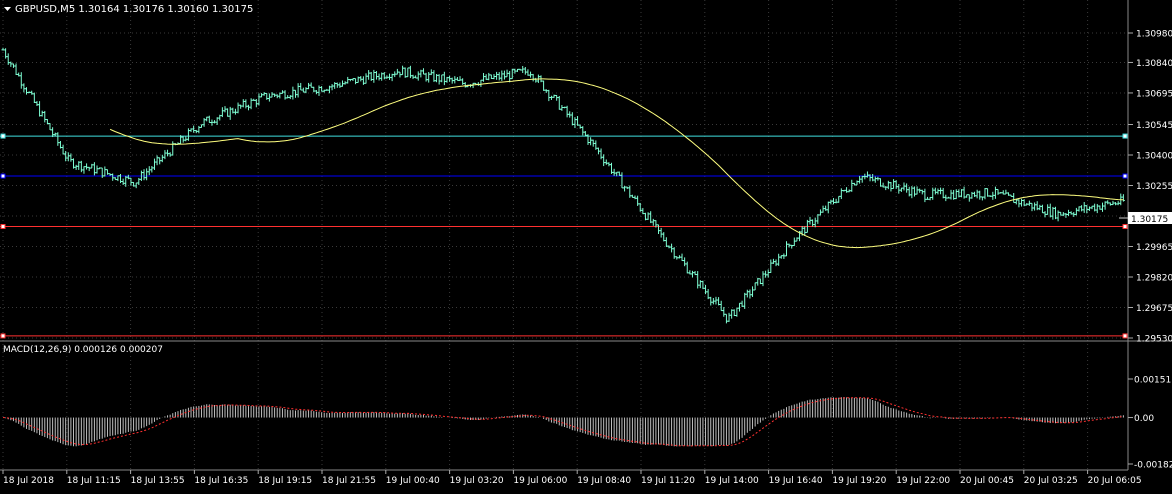  Describe the element at coordinates (1154, 94) in the screenshot. I see `price-tick-label: 1.30695` at that location.